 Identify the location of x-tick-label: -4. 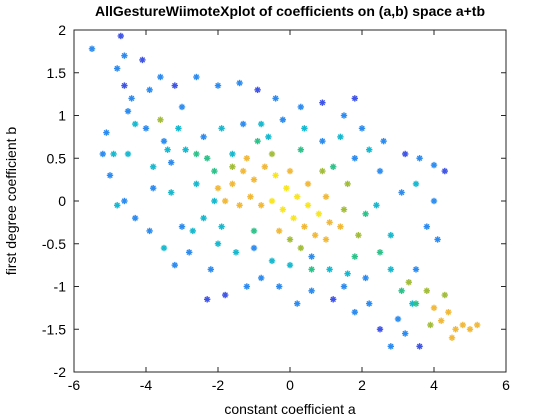
(146, 385).